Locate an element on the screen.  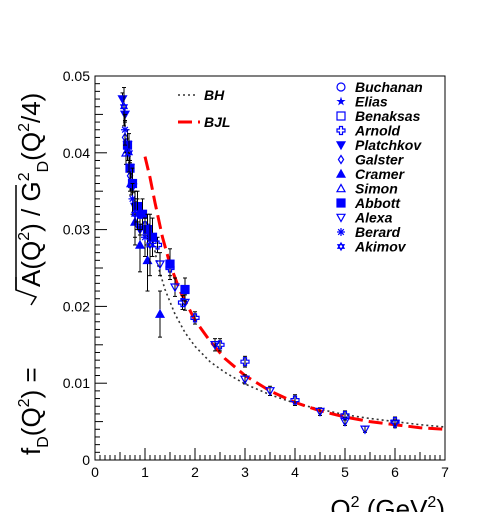
legend-label-simon: Simon is located at coordinates (376, 189).